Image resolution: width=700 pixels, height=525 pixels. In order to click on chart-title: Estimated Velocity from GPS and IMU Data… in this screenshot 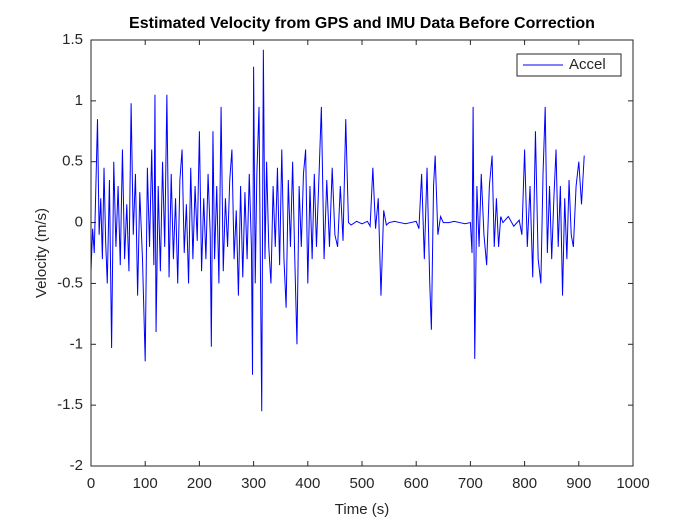, I will do `click(362, 23)`.